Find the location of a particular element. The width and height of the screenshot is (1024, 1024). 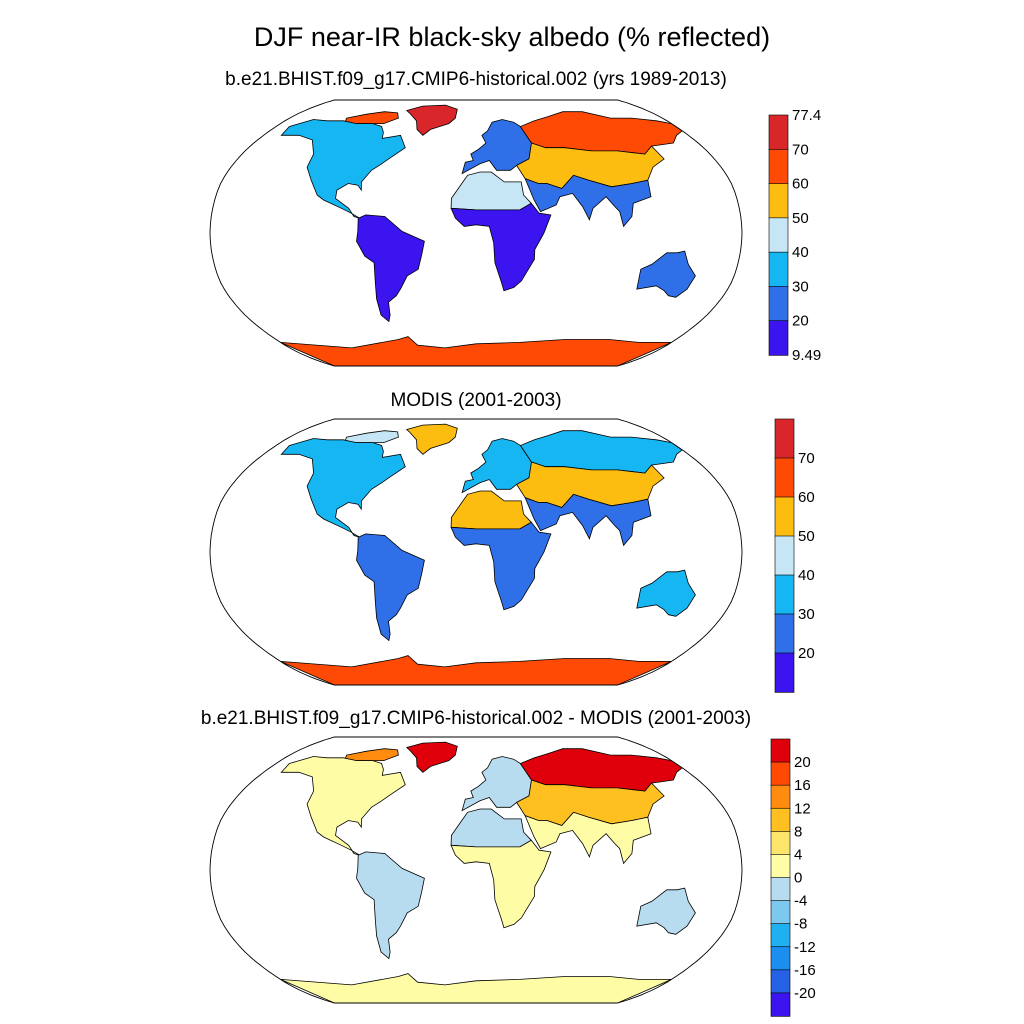

colorbar-tick-label: 8 is located at coordinates (798, 831).